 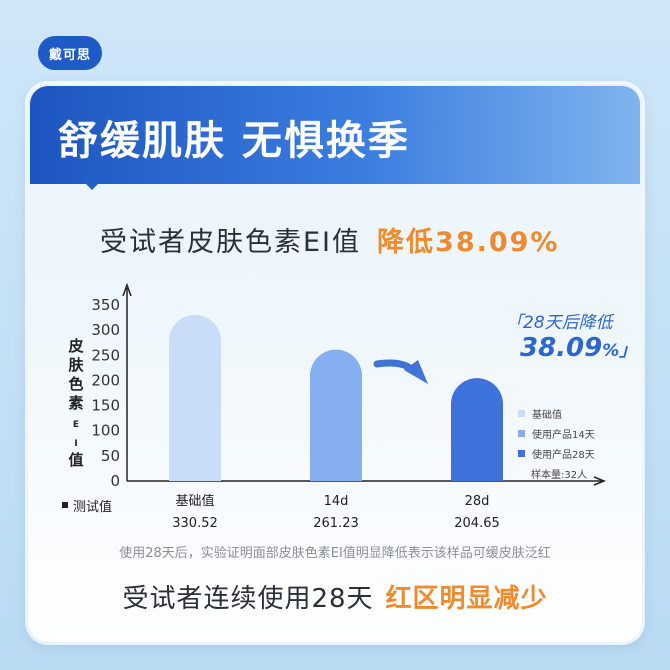 What do you see at coordinates (466, 599) in the screenshot?
I see `conclusion-highlight: 红区明显减少` at bounding box center [466, 599].